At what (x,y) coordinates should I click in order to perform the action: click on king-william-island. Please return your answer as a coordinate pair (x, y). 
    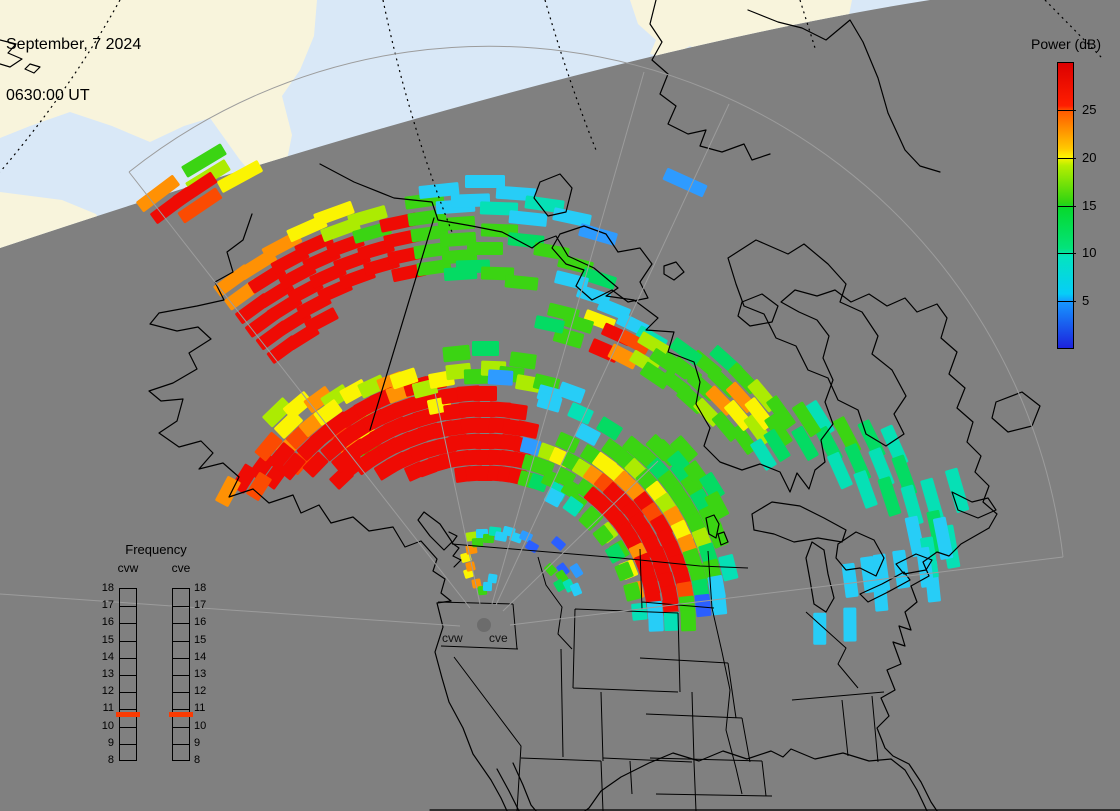
    Looking at the image, I should click on (674, 271).